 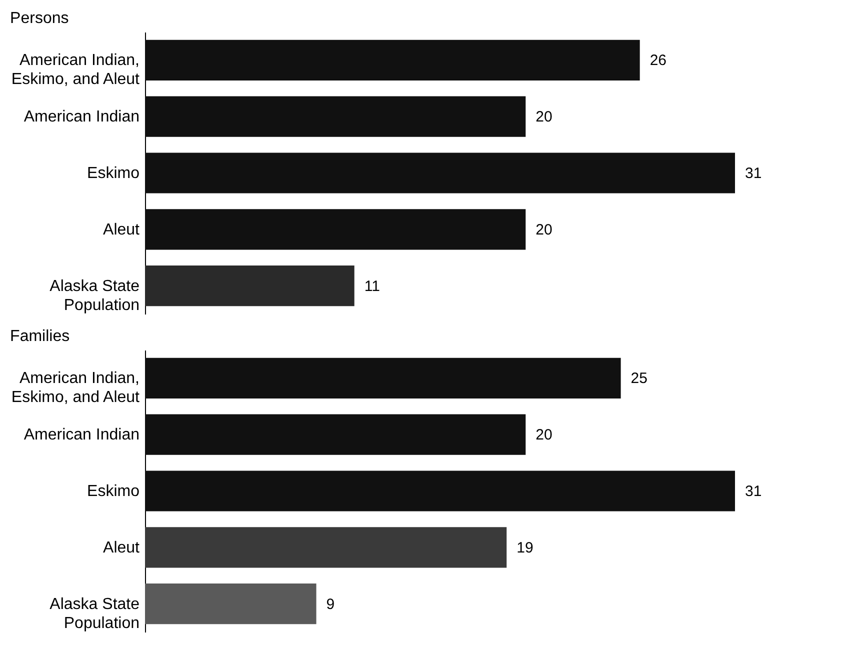 What do you see at coordinates (39, 18) in the screenshot?
I see `chart-title: Persons` at bounding box center [39, 18].